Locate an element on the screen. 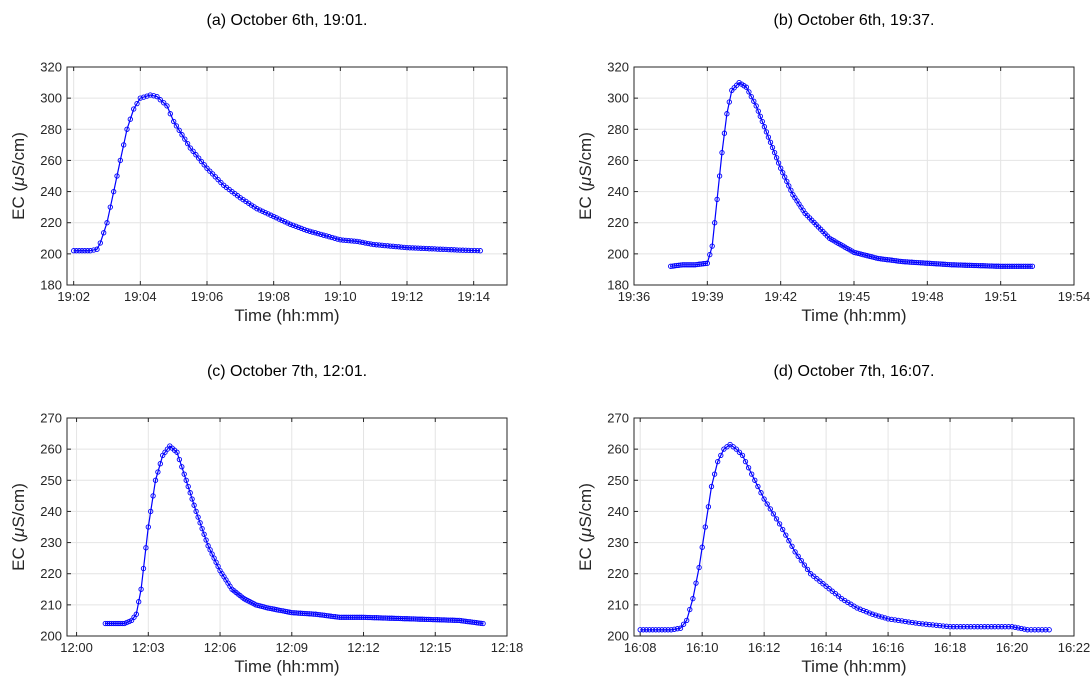 This screenshot has width=1091, height=684. x-tick-label: 19:04 is located at coordinates (140, 296).